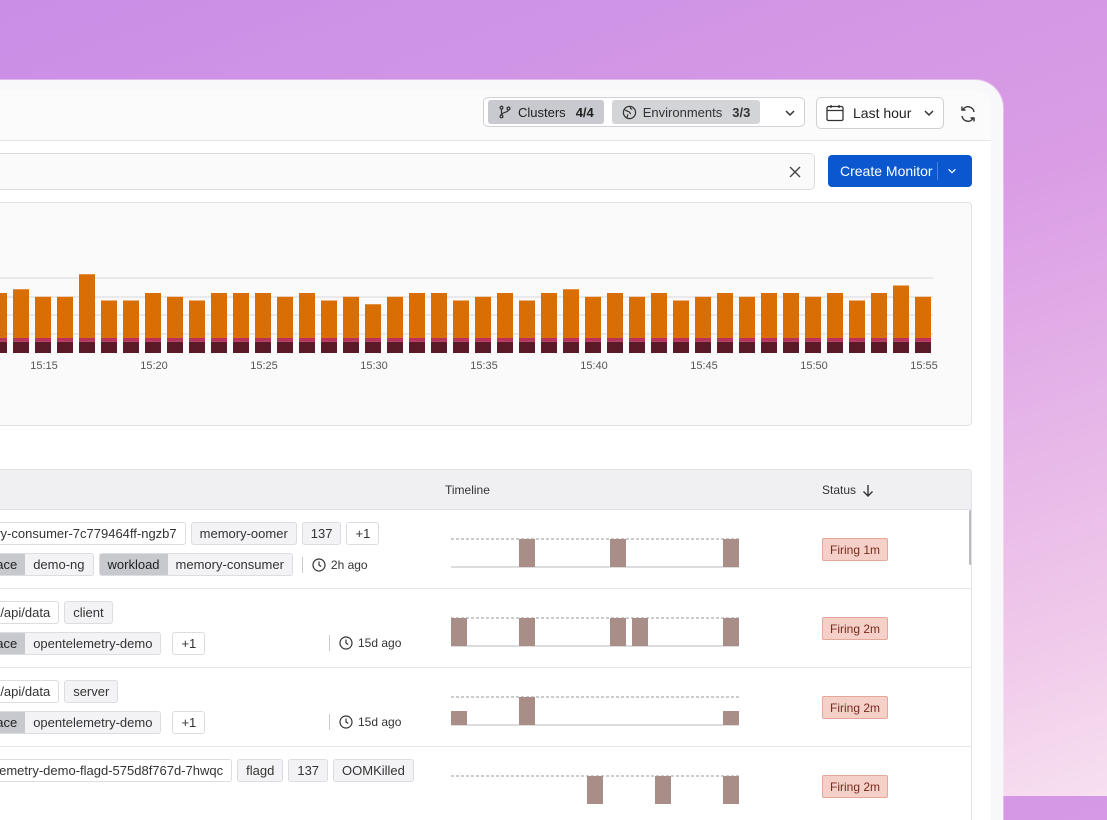 This screenshot has height=820, width=1107. Describe the element at coordinates (373, 770) in the screenshot. I see `reason-tag: OOMKilled` at that location.